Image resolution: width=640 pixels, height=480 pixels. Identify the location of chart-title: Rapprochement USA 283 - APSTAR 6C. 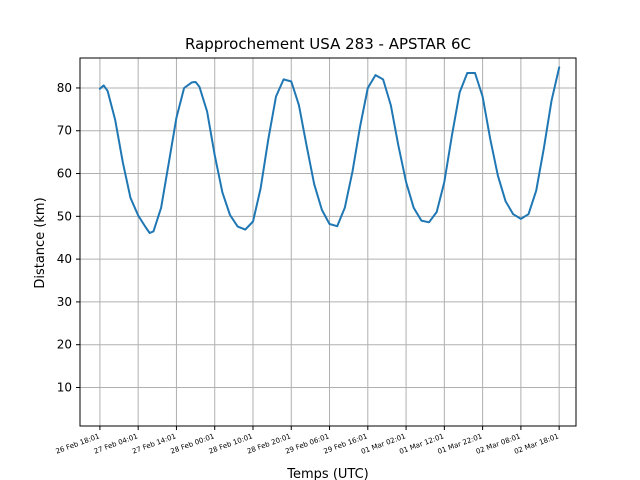
(328, 44).